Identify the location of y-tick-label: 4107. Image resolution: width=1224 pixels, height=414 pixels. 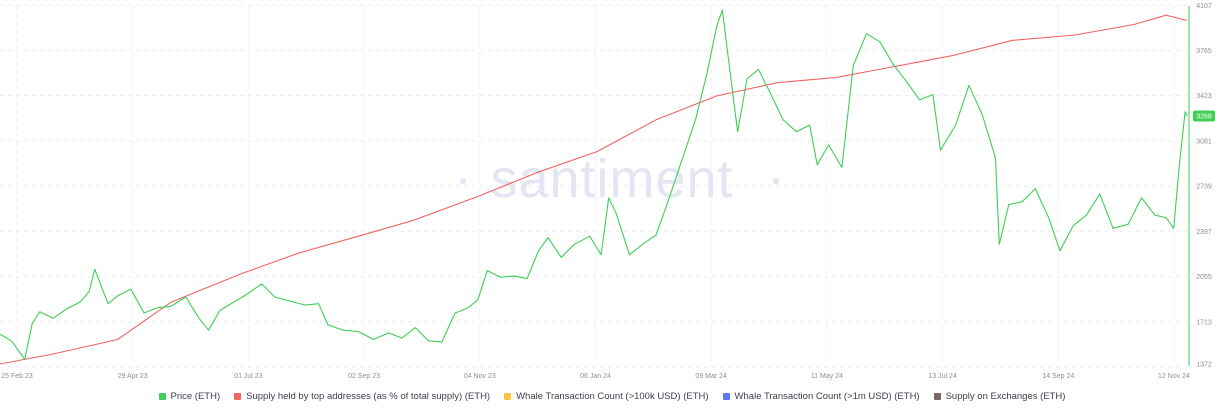
(1204, 6).